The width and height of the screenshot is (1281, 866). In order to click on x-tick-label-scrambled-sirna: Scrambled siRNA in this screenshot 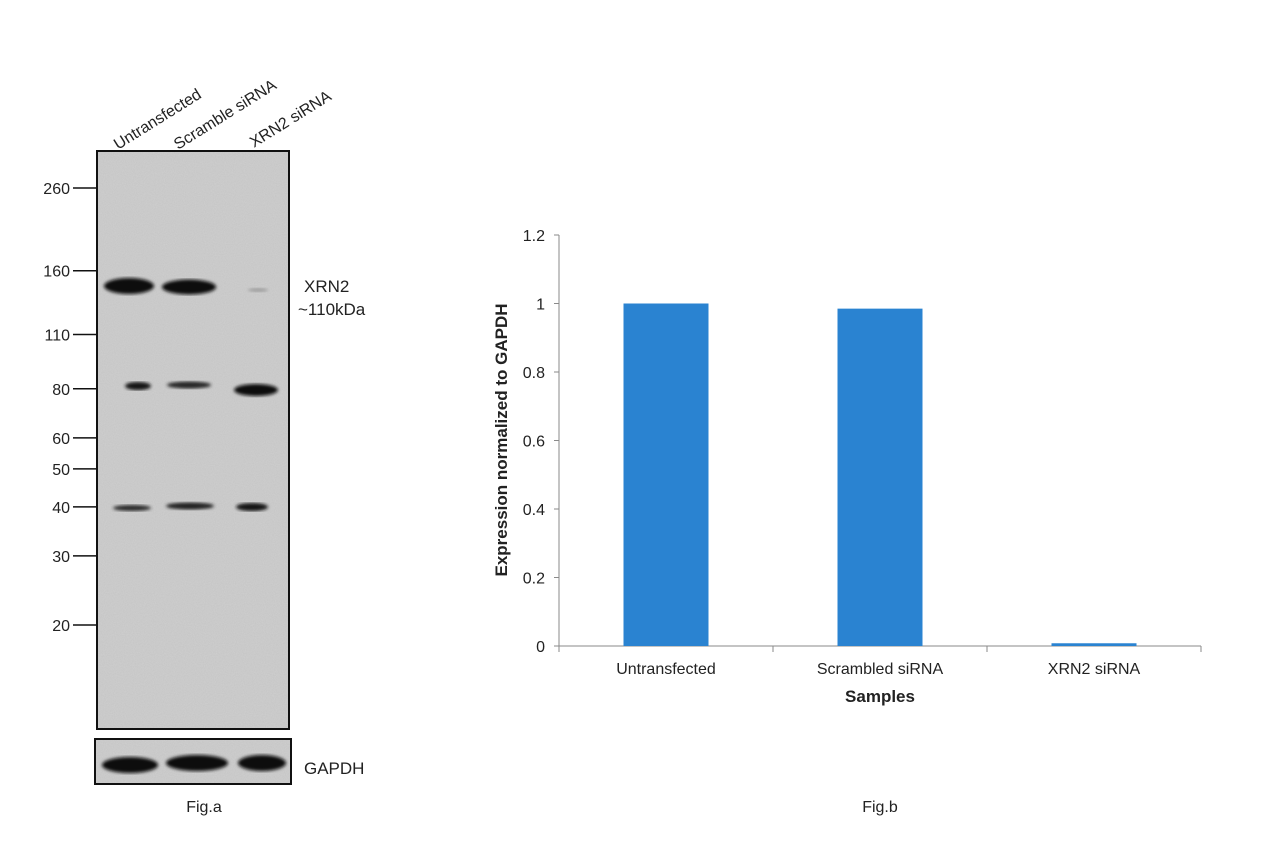, I will do `click(880, 669)`.